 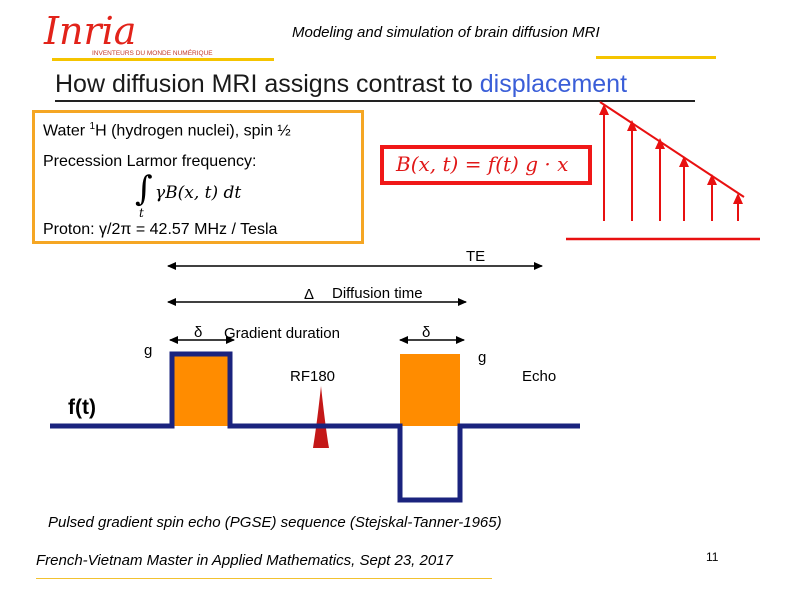 What do you see at coordinates (539, 376) in the screenshot?
I see `echo-label: Echo` at bounding box center [539, 376].